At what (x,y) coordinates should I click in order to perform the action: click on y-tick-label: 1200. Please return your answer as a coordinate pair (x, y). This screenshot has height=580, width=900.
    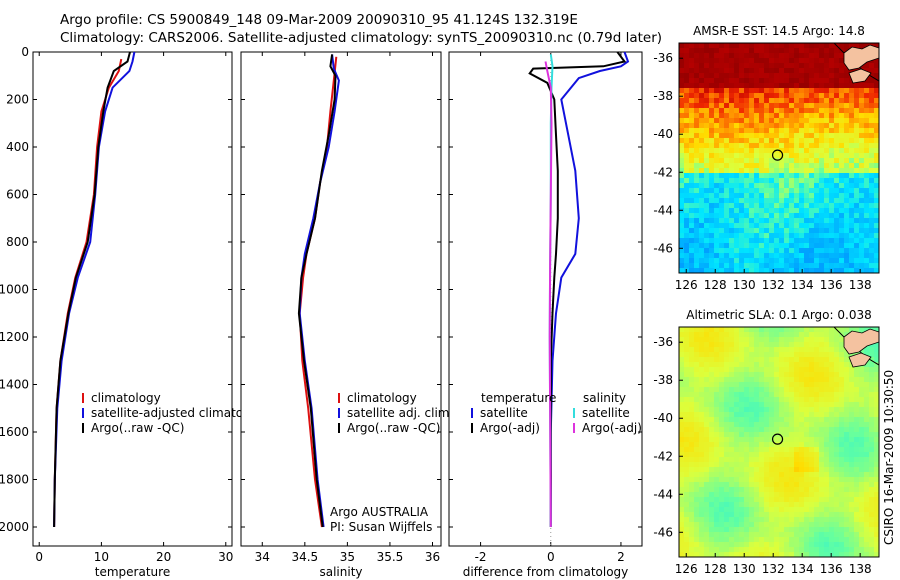
    Looking at the image, I should click on (14, 337).